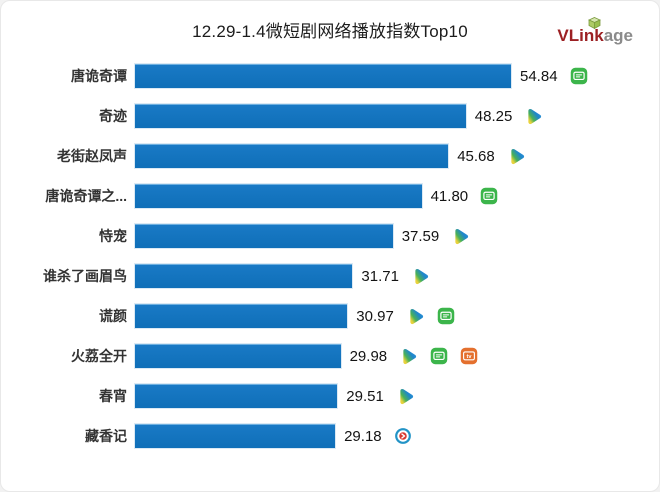 This screenshot has width=660, height=492. I want to click on value-label: 48.25, so click(493, 116).